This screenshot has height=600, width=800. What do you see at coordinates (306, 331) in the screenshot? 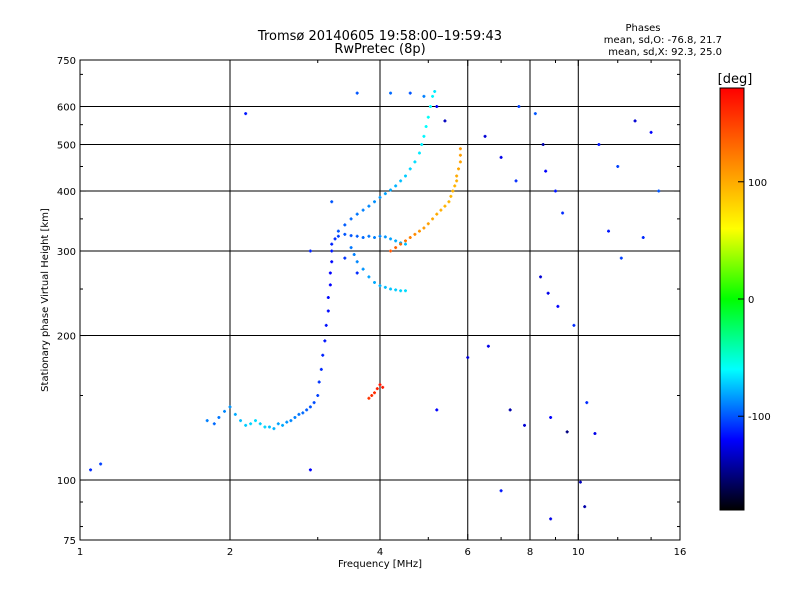
I see `series-f2-trace` at bounding box center [306, 331].